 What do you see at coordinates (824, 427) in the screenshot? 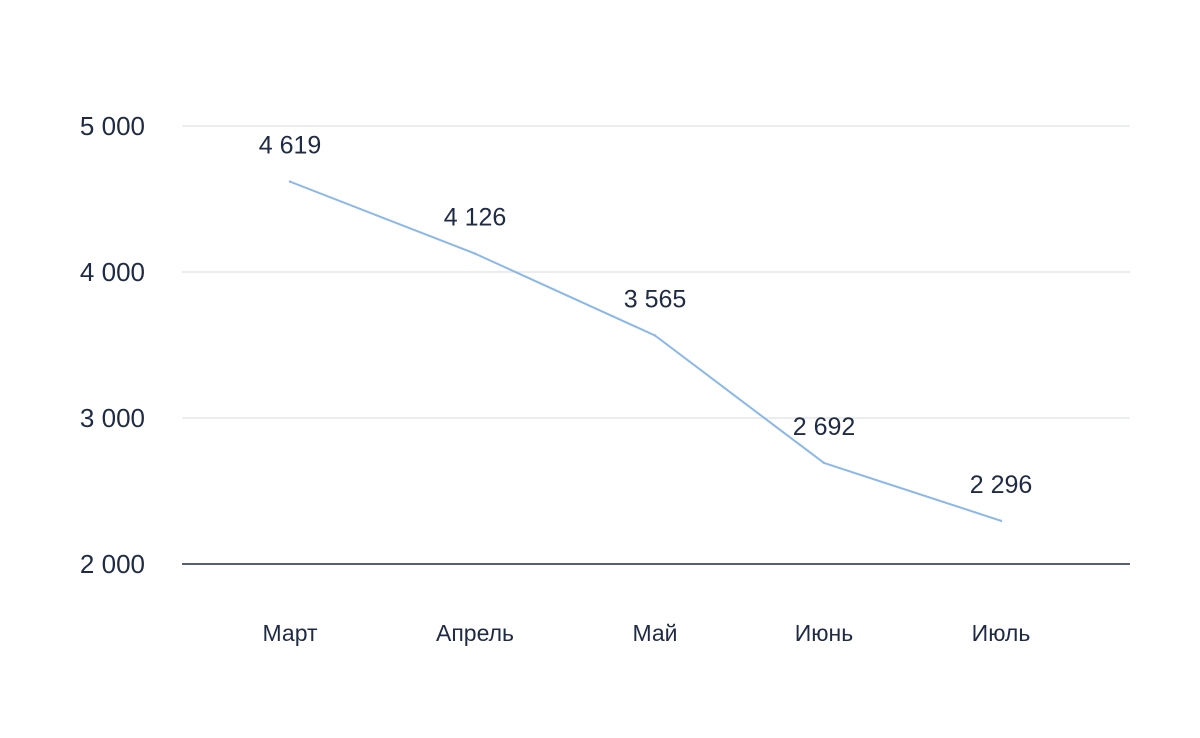
I see `data-label: 2 692` at bounding box center [824, 427].